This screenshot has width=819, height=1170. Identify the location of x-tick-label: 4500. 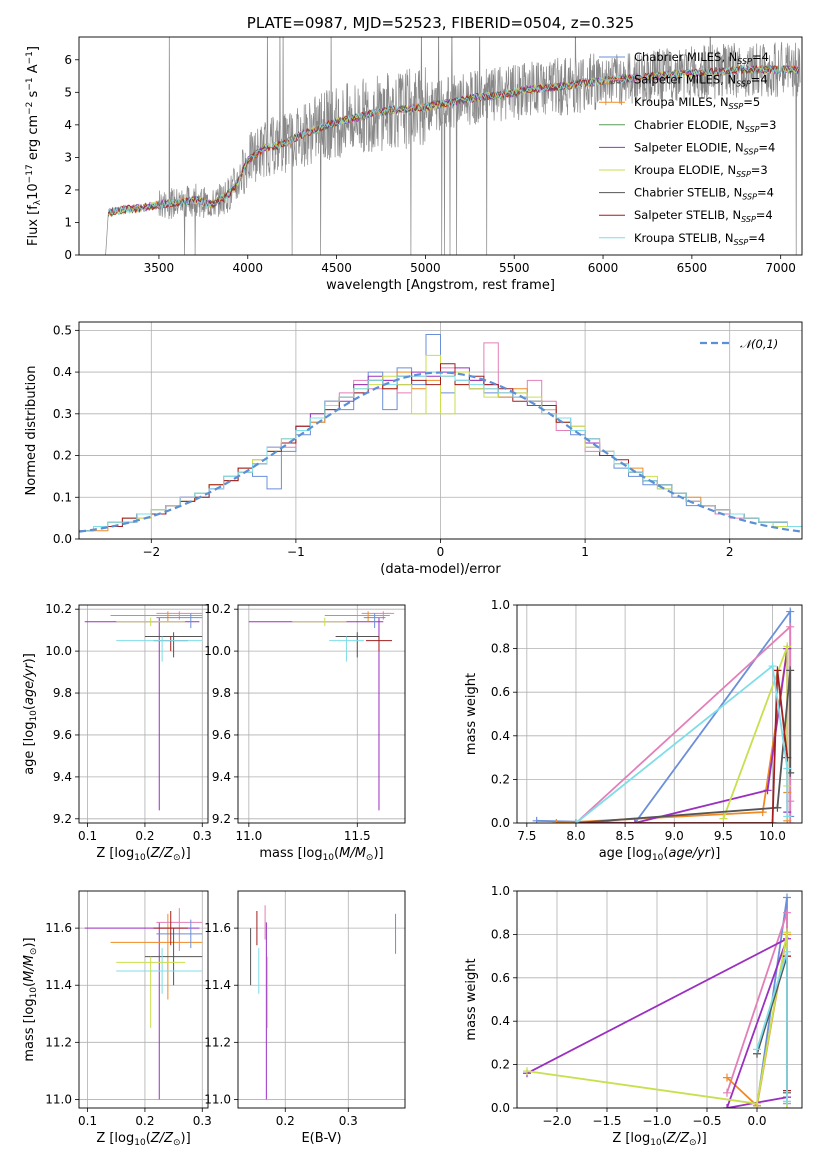
(336, 268).